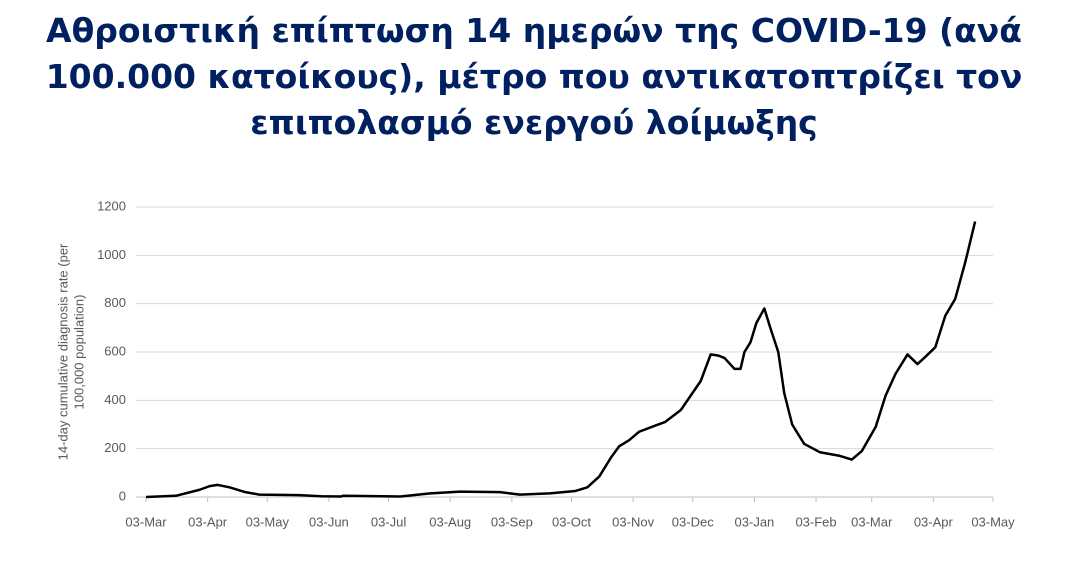 The height and width of the screenshot is (562, 1068). What do you see at coordinates (62, 351) in the screenshot?
I see `y-axis-label: 14-day cumulative diagnosis rate (per` at bounding box center [62, 351].